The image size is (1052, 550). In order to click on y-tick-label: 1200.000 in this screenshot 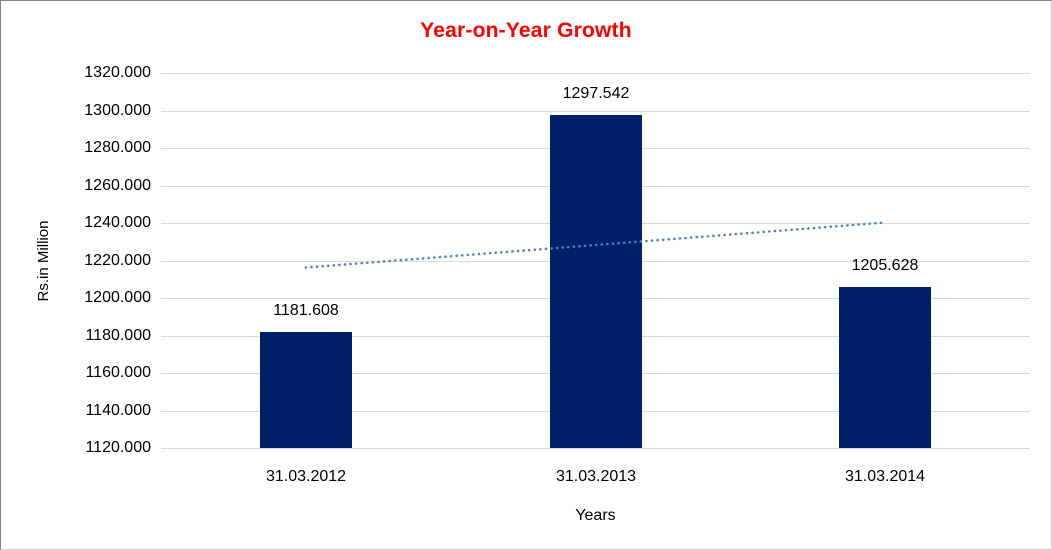, I will do `click(117, 297)`.